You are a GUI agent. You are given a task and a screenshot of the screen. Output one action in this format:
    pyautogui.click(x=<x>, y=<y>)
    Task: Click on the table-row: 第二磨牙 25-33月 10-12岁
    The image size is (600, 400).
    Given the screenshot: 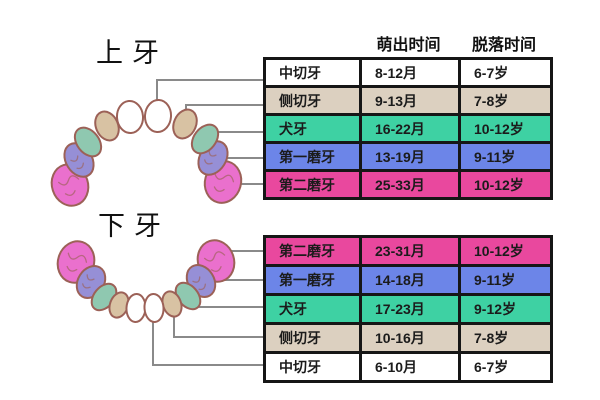 What is the action you would take?
    pyautogui.click(x=408, y=184)
    